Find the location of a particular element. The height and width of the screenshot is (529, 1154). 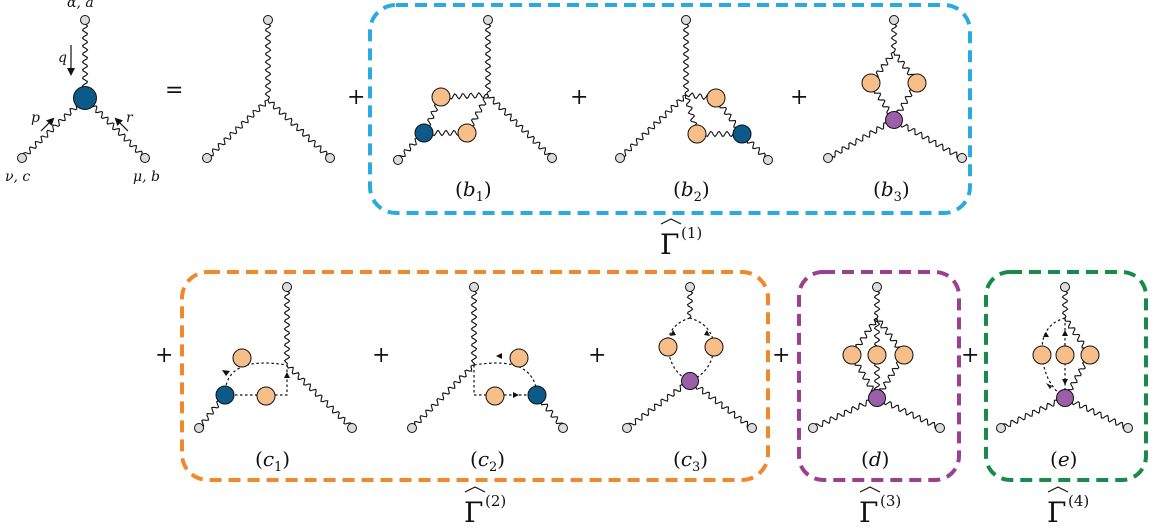

diagram-c3: (c3) is located at coordinates (689, 378).